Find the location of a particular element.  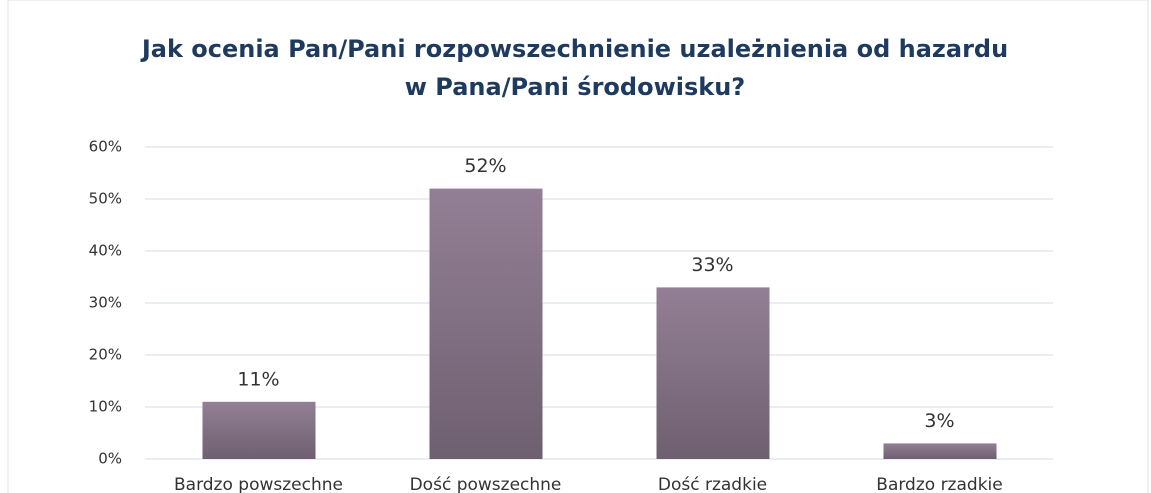

y-tick-label: 30% is located at coordinates (105, 303).